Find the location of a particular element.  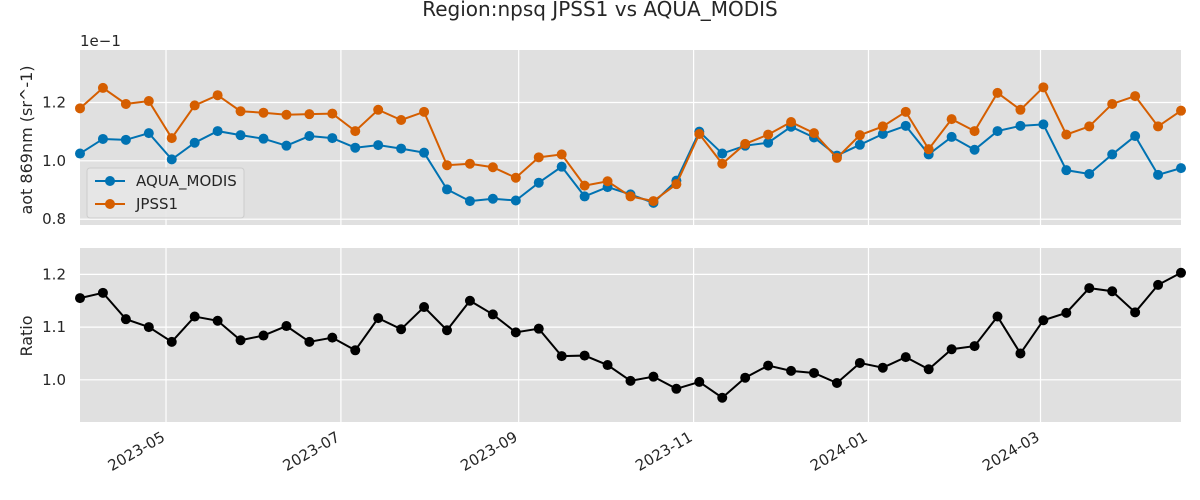

x-tick-label: 2024-01 is located at coordinates (838, 451).